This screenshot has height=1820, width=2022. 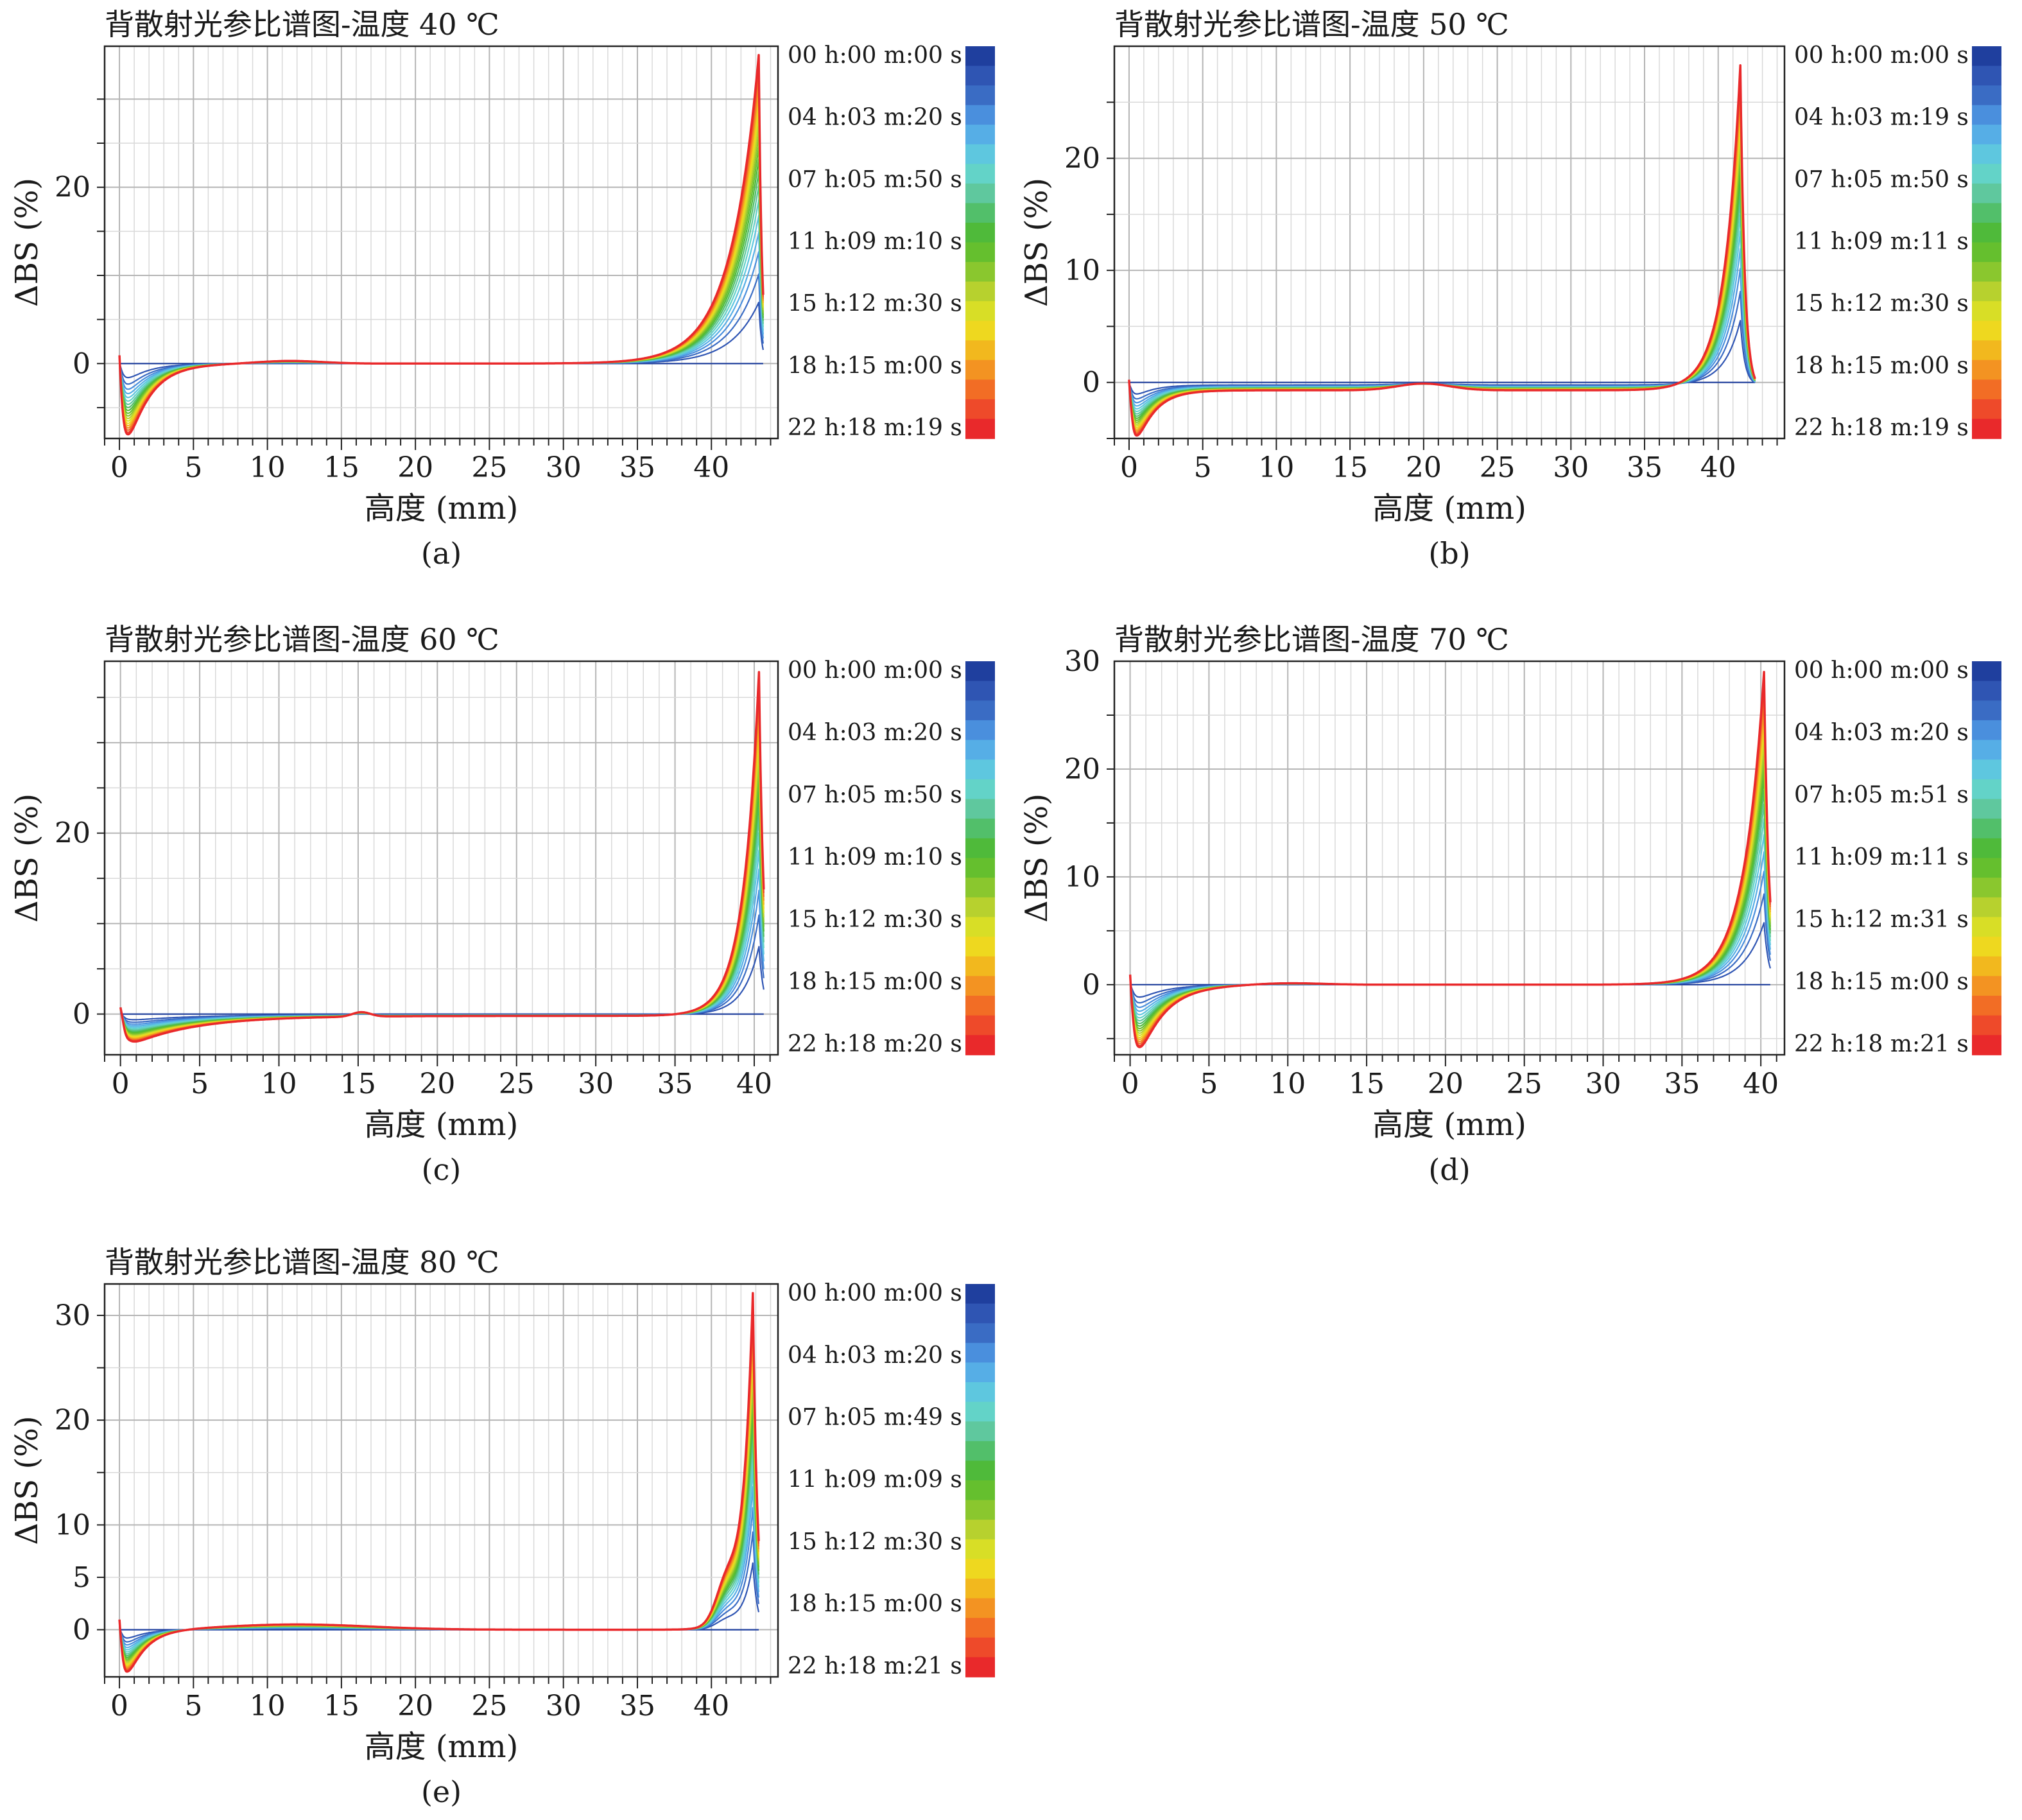 I want to click on x-tick-label: 15, so click(x=341, y=1706).